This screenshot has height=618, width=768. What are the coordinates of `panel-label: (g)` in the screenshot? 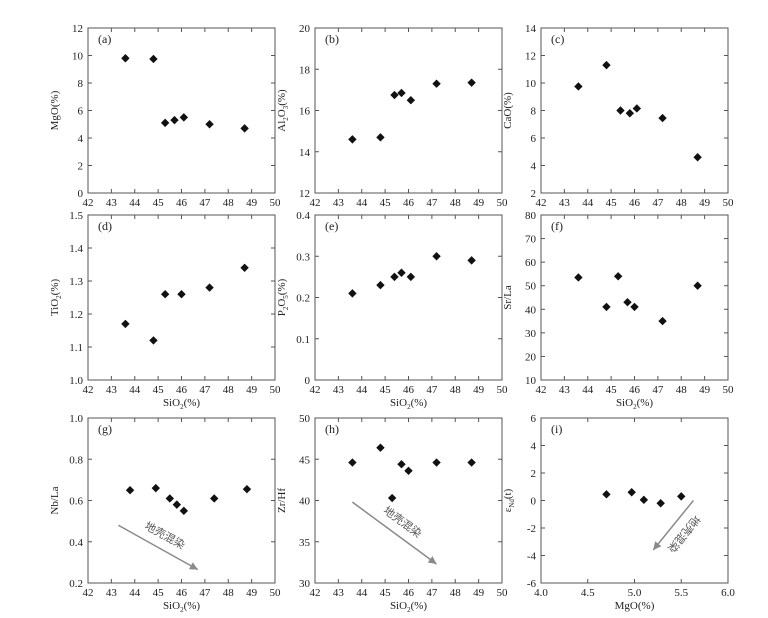 It's located at (105, 429).